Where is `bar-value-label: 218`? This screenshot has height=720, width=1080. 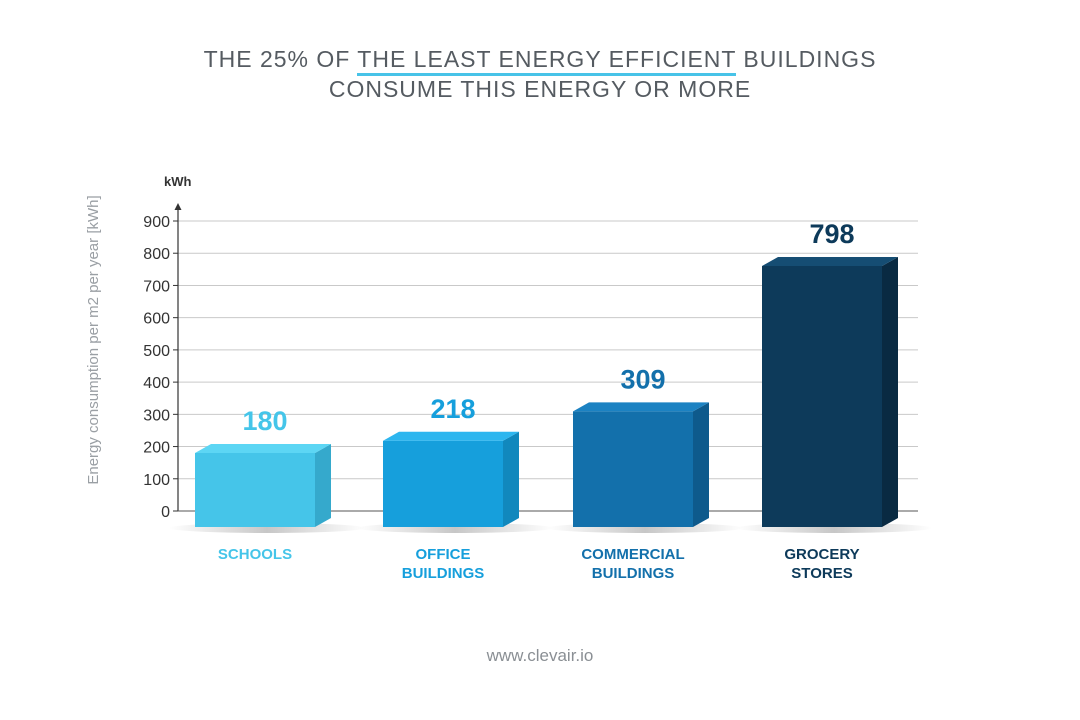 bar-value-label: 218 is located at coordinates (452, 409).